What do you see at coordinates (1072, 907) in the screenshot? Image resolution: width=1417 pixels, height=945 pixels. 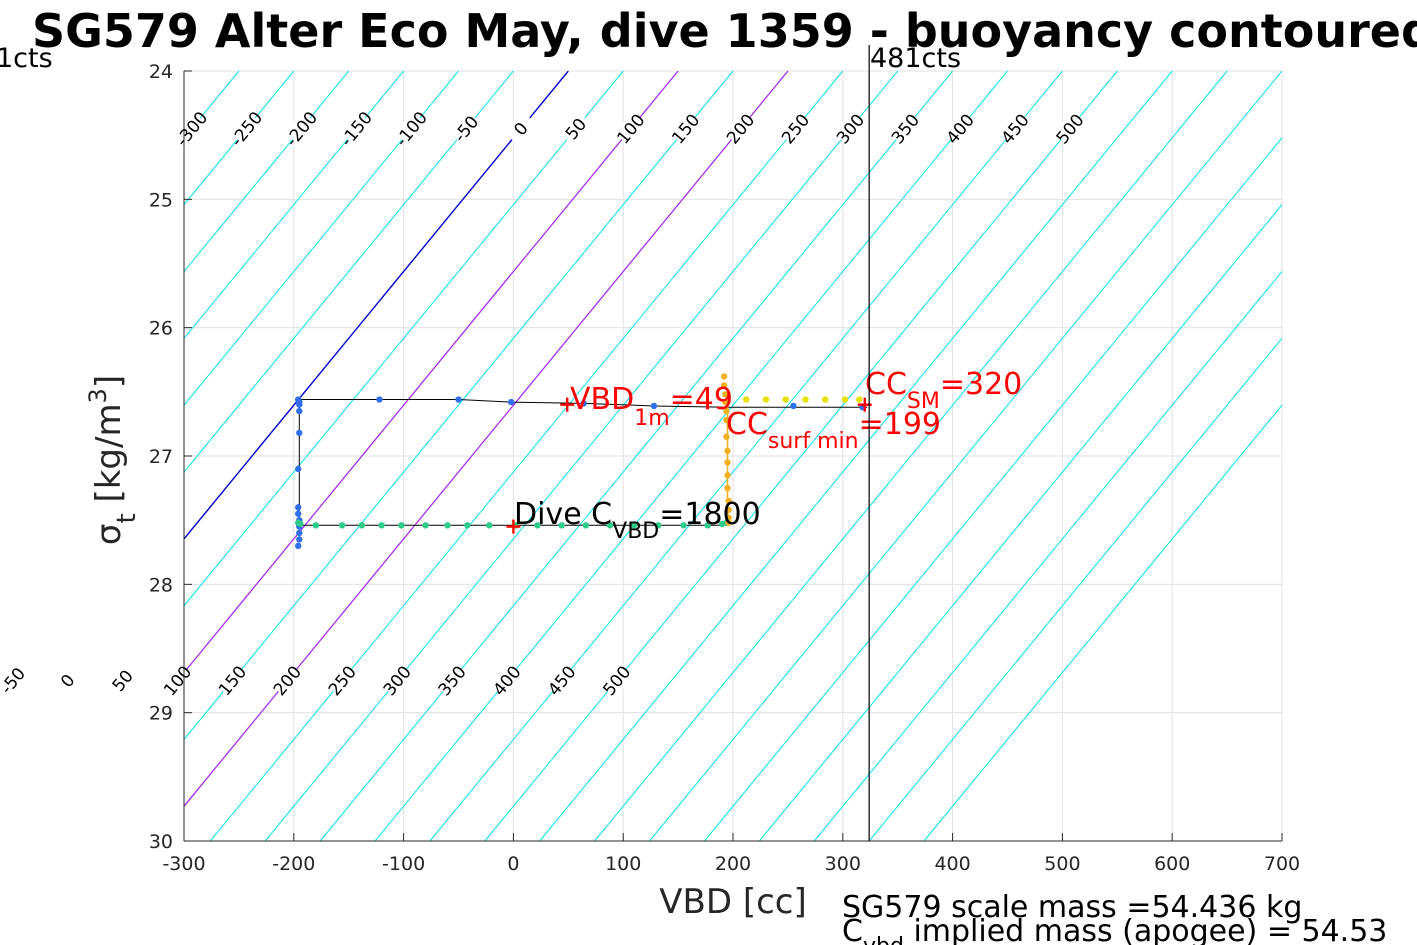 I see `footer-scale-mass: SG579 scale mass =54.436 kg` at bounding box center [1072, 907].